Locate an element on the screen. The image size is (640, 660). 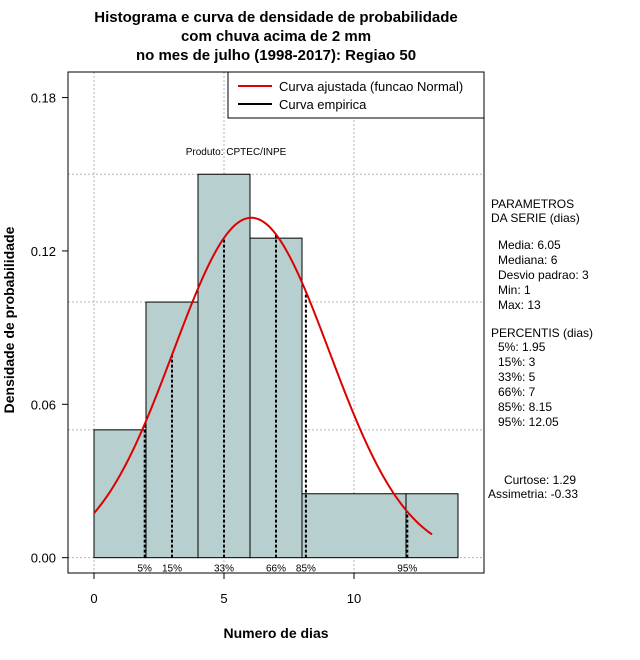
y-tick-label: 0.06 is located at coordinates (43, 404).